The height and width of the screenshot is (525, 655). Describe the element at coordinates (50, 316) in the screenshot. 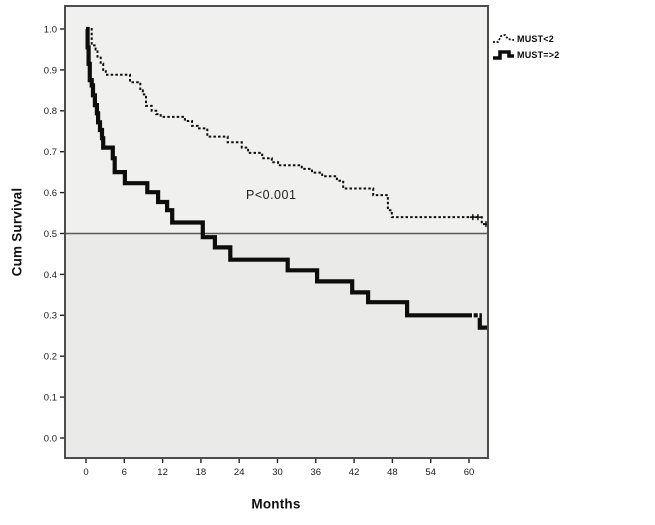

I see `y-tick-label: 0.3` at that location.